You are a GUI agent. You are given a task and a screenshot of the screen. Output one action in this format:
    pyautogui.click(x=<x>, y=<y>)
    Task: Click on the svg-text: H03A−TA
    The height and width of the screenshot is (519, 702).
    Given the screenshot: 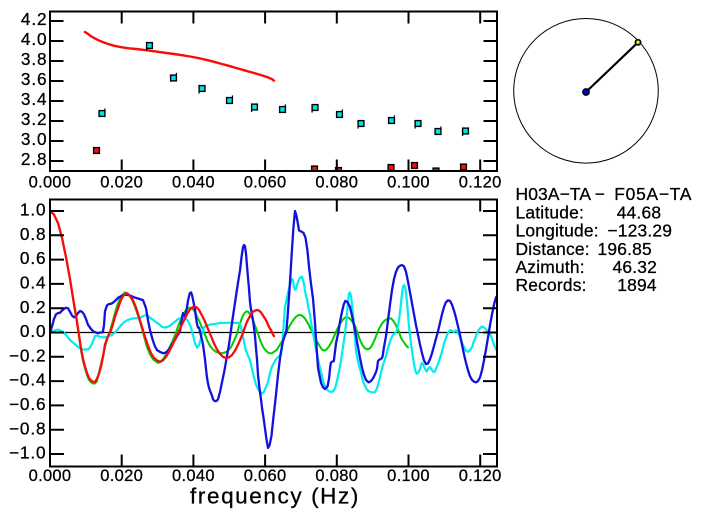 What is the action you would take?
    pyautogui.click(x=554, y=194)
    